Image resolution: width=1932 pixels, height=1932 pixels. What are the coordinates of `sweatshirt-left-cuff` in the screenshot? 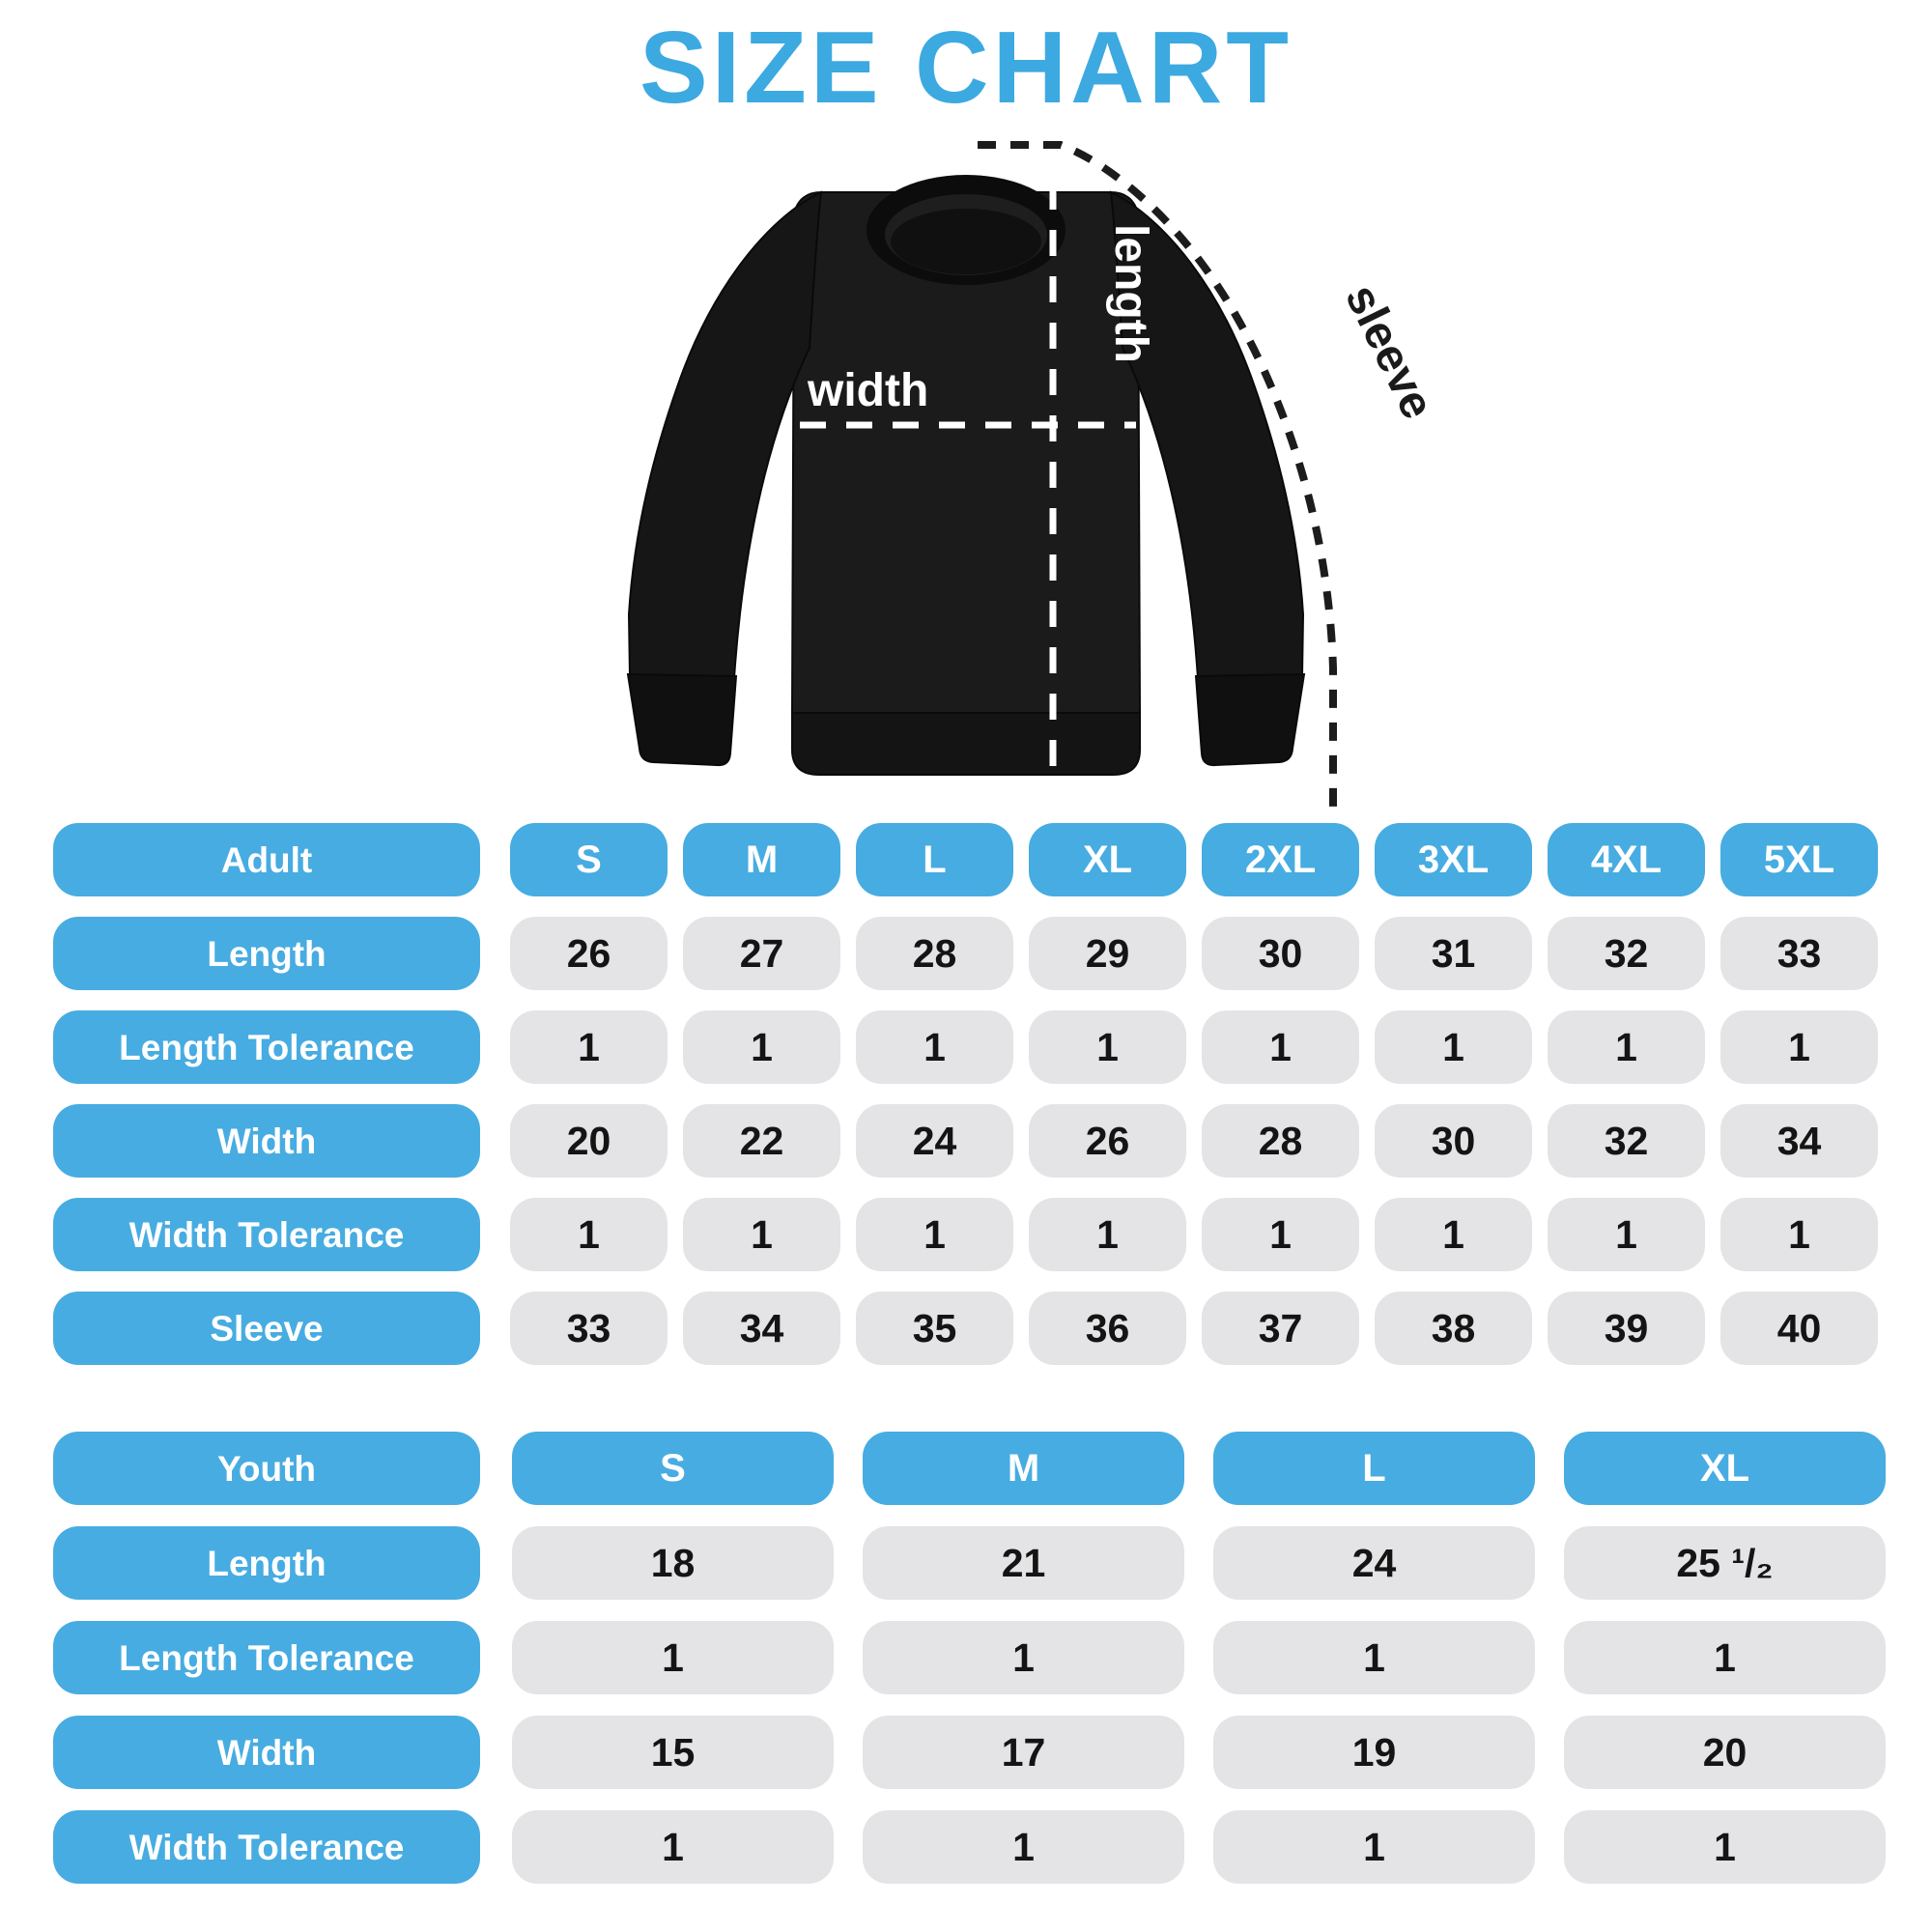 It's located at (682, 719).